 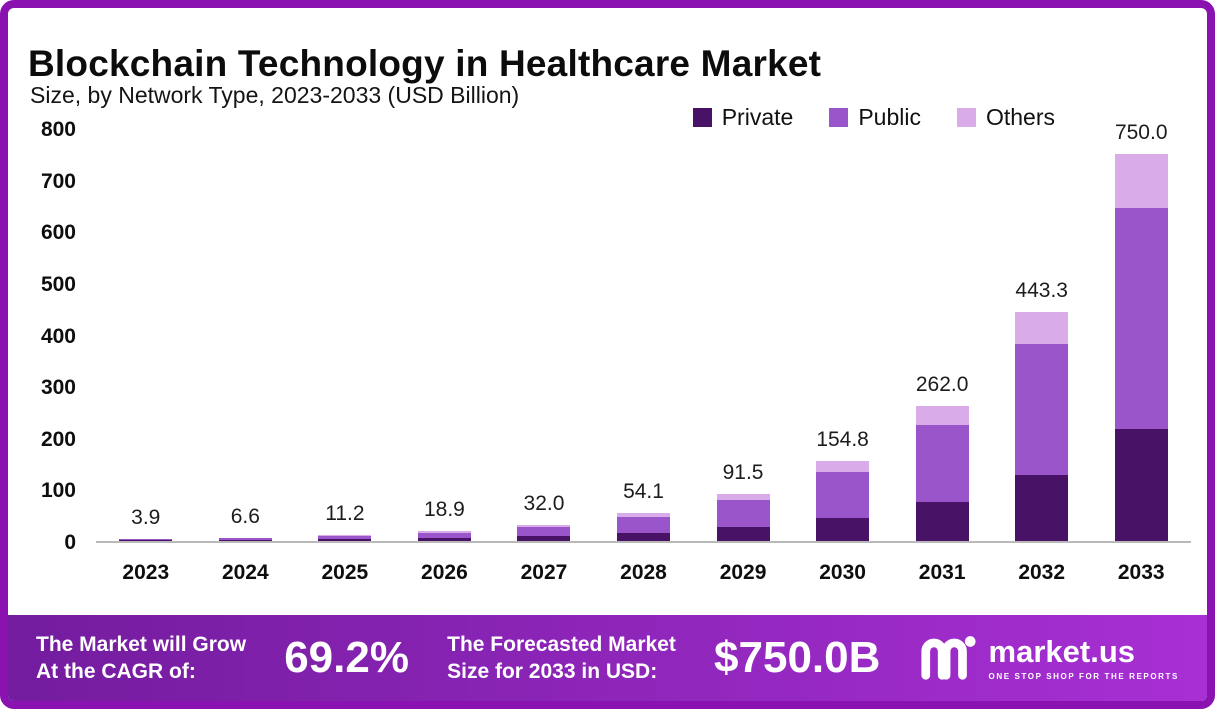 What do you see at coordinates (743, 472) in the screenshot?
I see `bar-value-label: 91.5` at bounding box center [743, 472].